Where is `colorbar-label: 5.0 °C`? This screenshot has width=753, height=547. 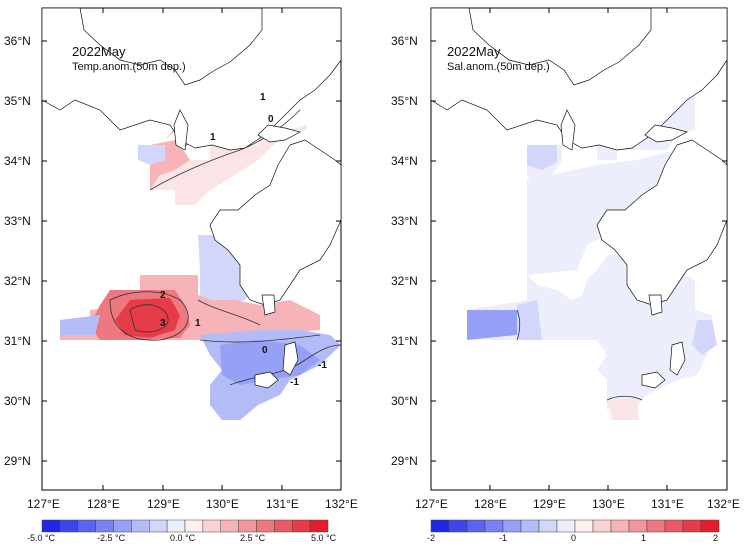
colorbar-label: 5.0 °C is located at coordinates (324, 538).